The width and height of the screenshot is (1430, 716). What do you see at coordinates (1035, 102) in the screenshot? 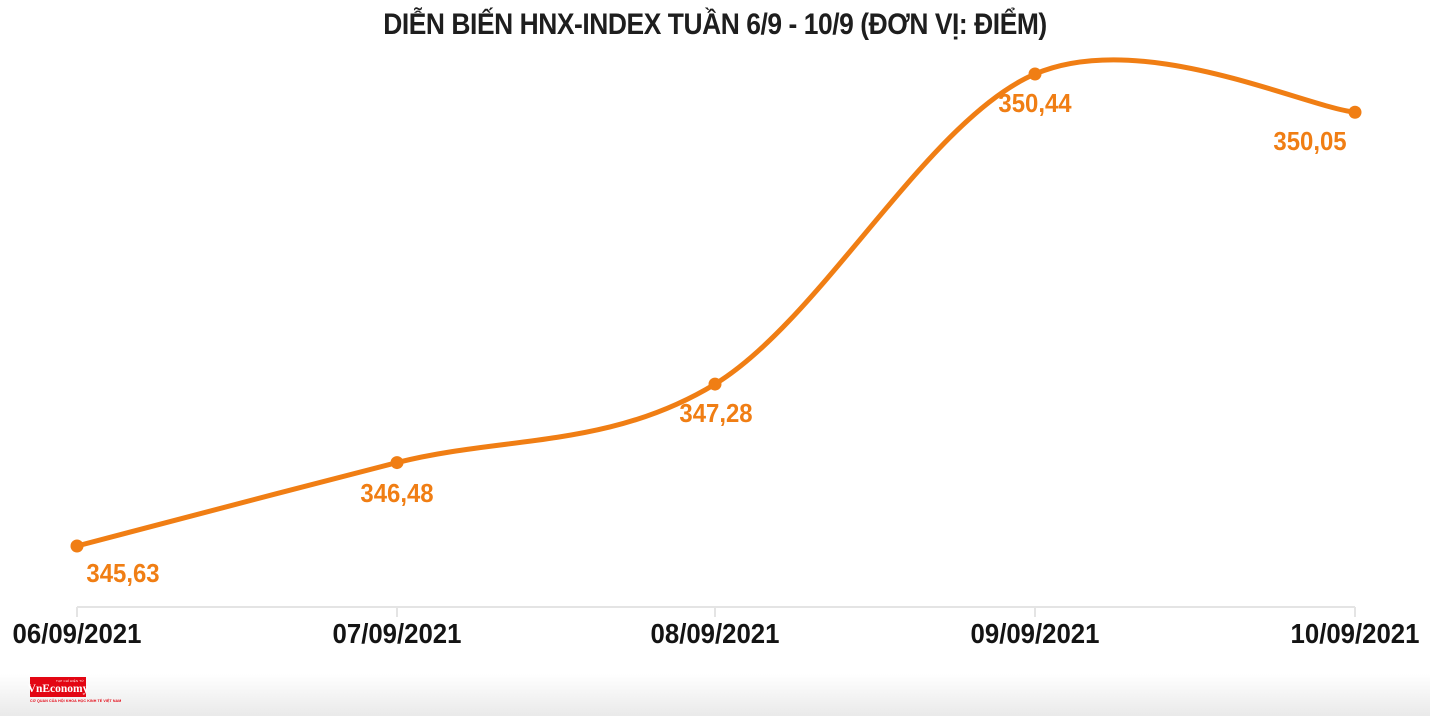
I see `point-value-label-3: 350,44` at bounding box center [1035, 102].